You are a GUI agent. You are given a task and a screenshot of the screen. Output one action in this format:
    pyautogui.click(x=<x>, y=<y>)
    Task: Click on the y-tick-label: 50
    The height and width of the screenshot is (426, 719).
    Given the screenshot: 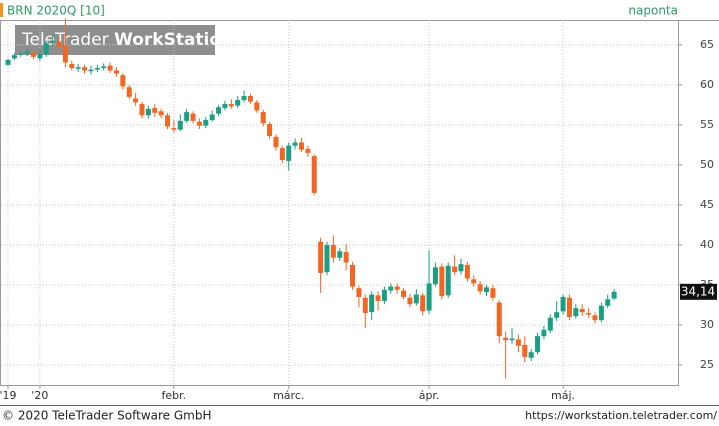 What is the action you would take?
    pyautogui.click(x=707, y=164)
    